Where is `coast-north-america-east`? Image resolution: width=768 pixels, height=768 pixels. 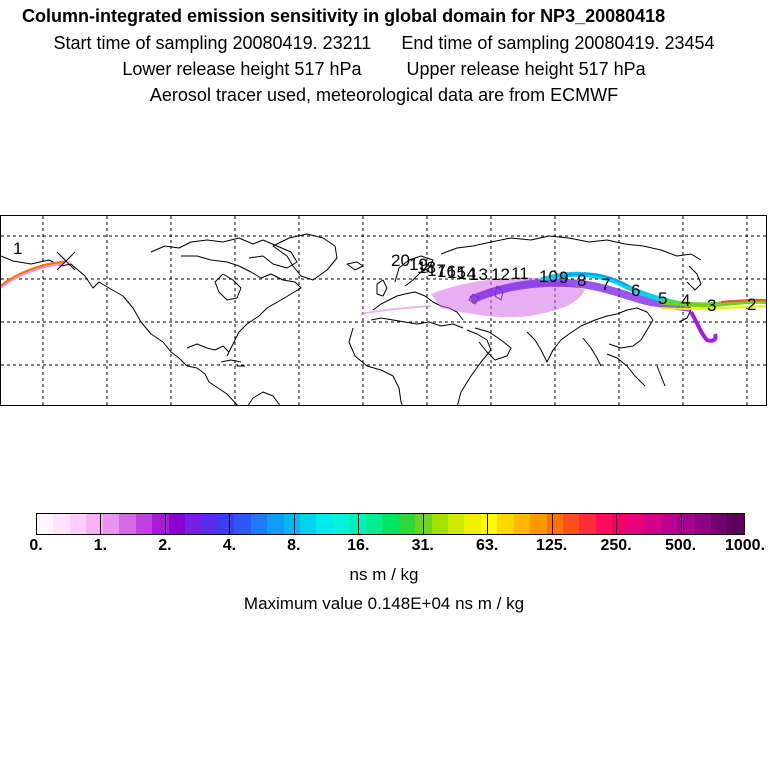 coast-north-america-east is located at coordinates (241, 306).